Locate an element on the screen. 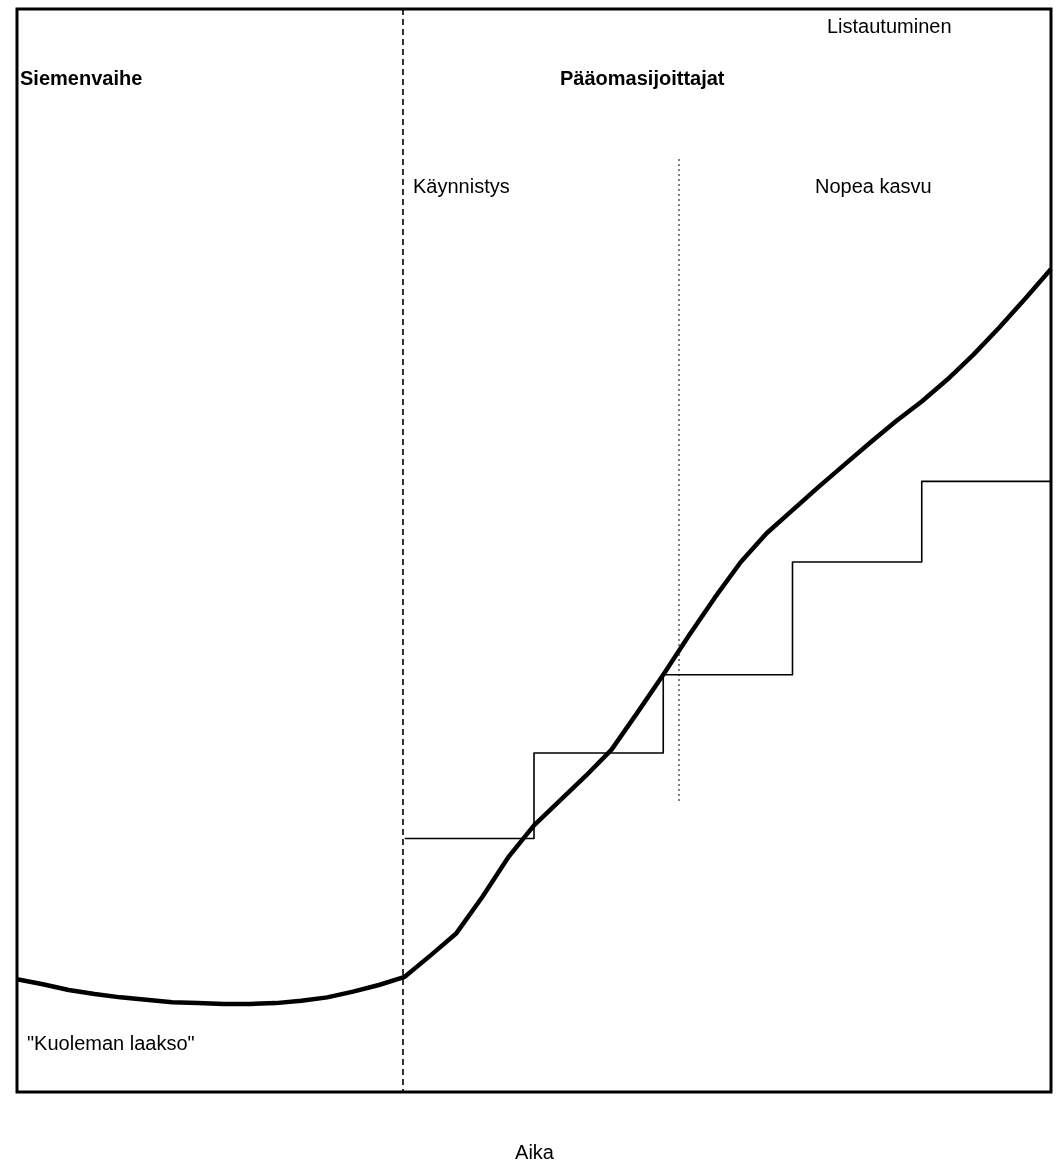 The width and height of the screenshot is (1056, 1175). text: Pääomasijoittajat is located at coordinates (642, 78).